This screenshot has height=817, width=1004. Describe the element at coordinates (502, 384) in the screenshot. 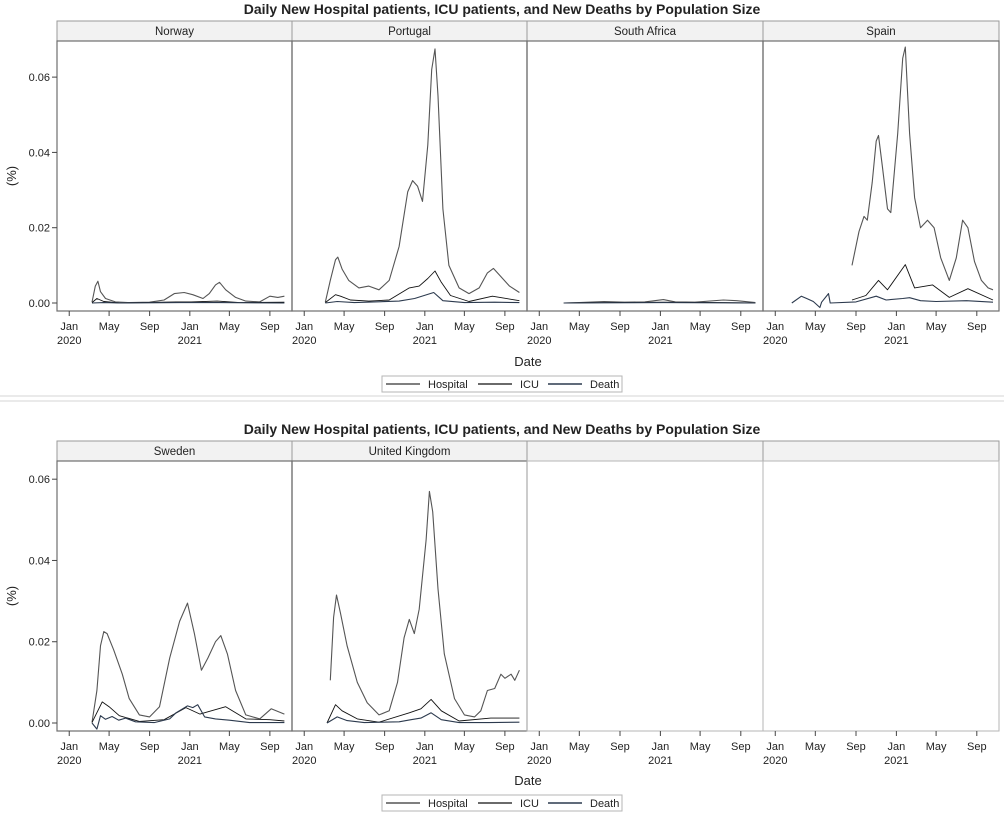

I see `legend: Hospital ICU Death` at that location.